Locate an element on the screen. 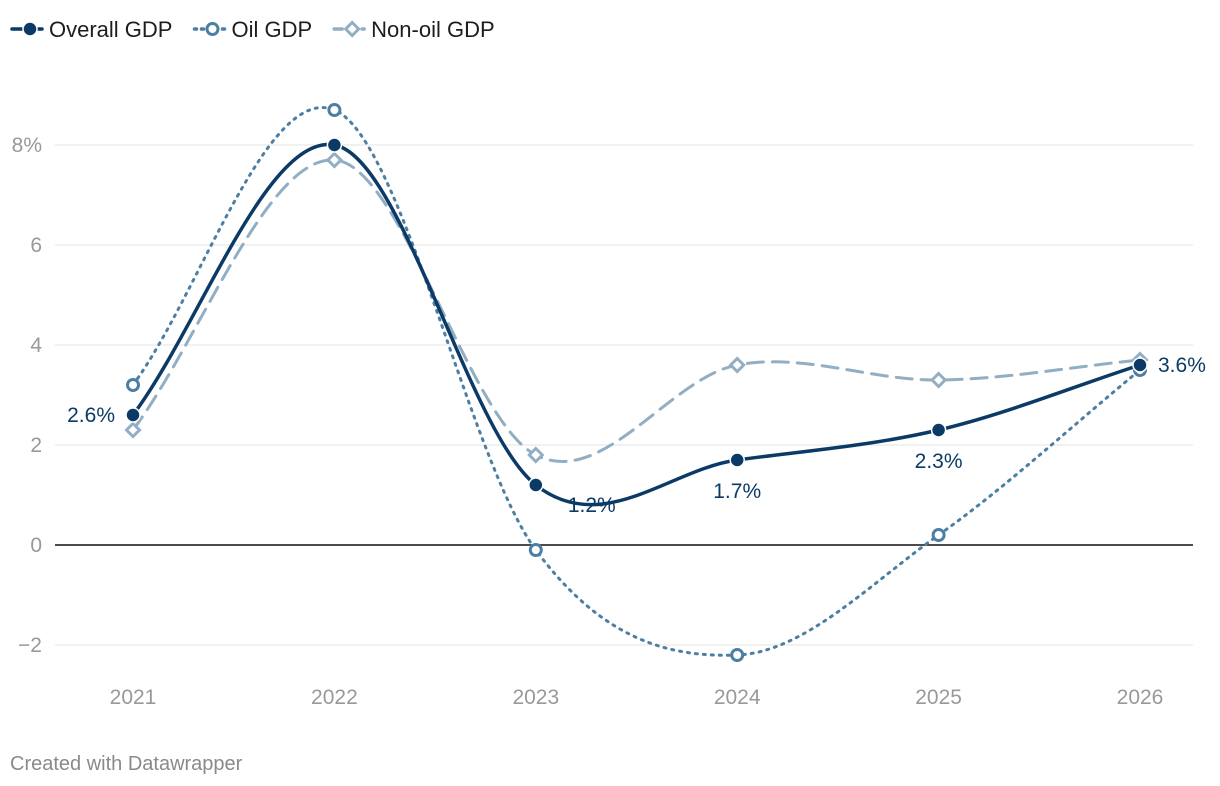  legend-label: Non-oil GDP is located at coordinates (432, 29).